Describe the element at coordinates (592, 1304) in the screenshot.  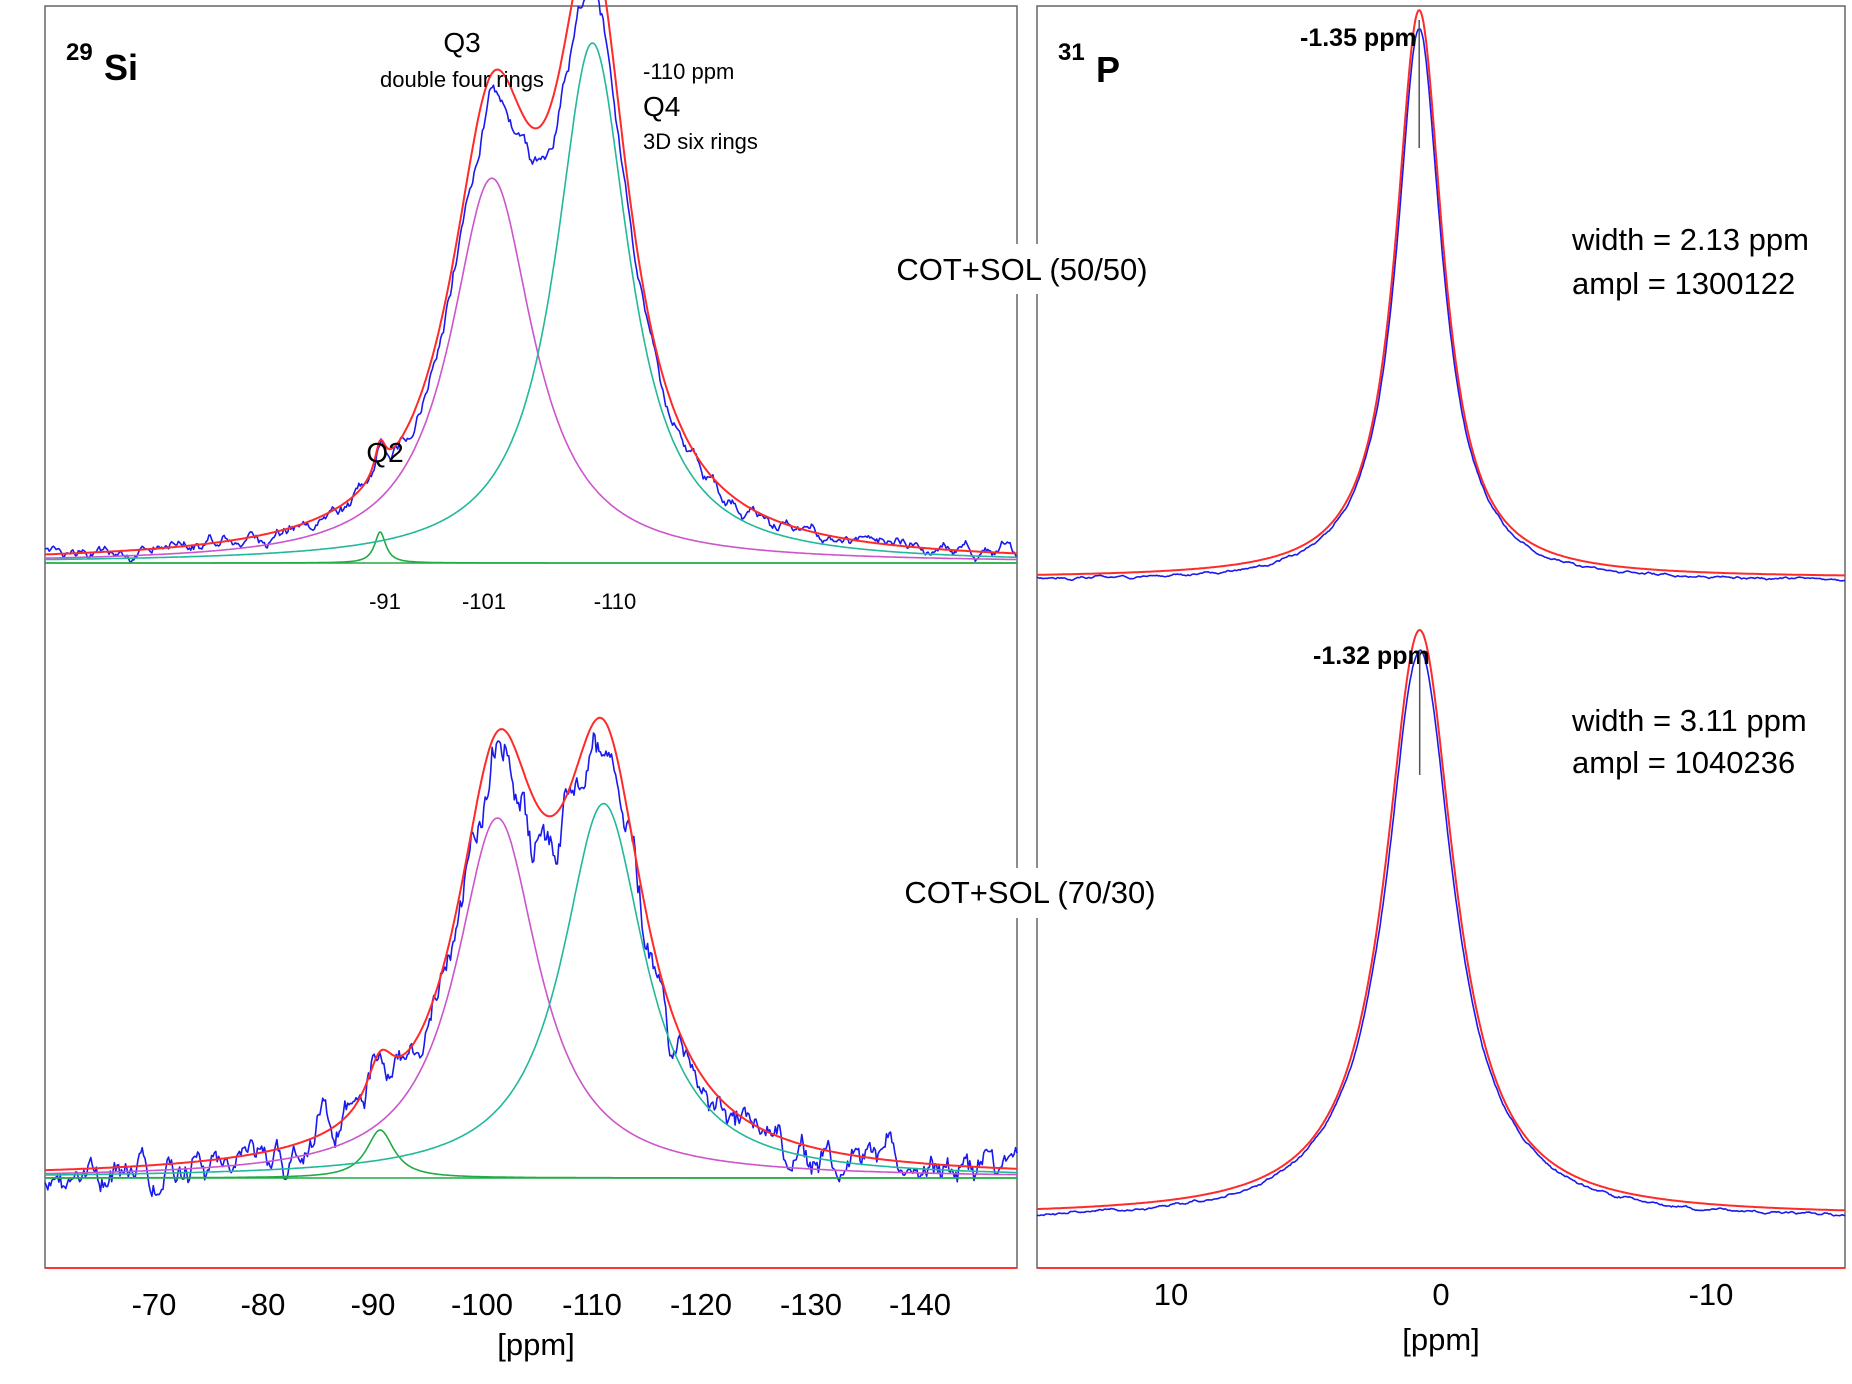
I see `si-tick-label: -110` at that location.